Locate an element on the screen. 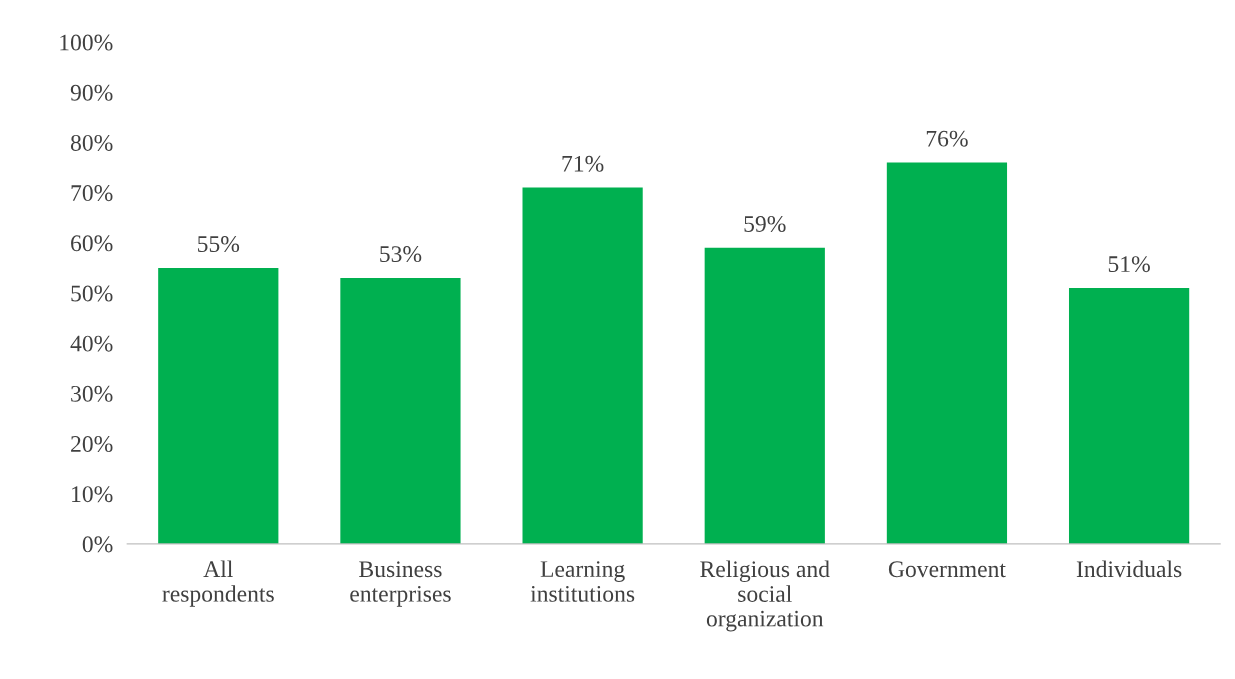 This screenshot has height=679, width=1235. x-tick-label: Individuals is located at coordinates (1129, 569).